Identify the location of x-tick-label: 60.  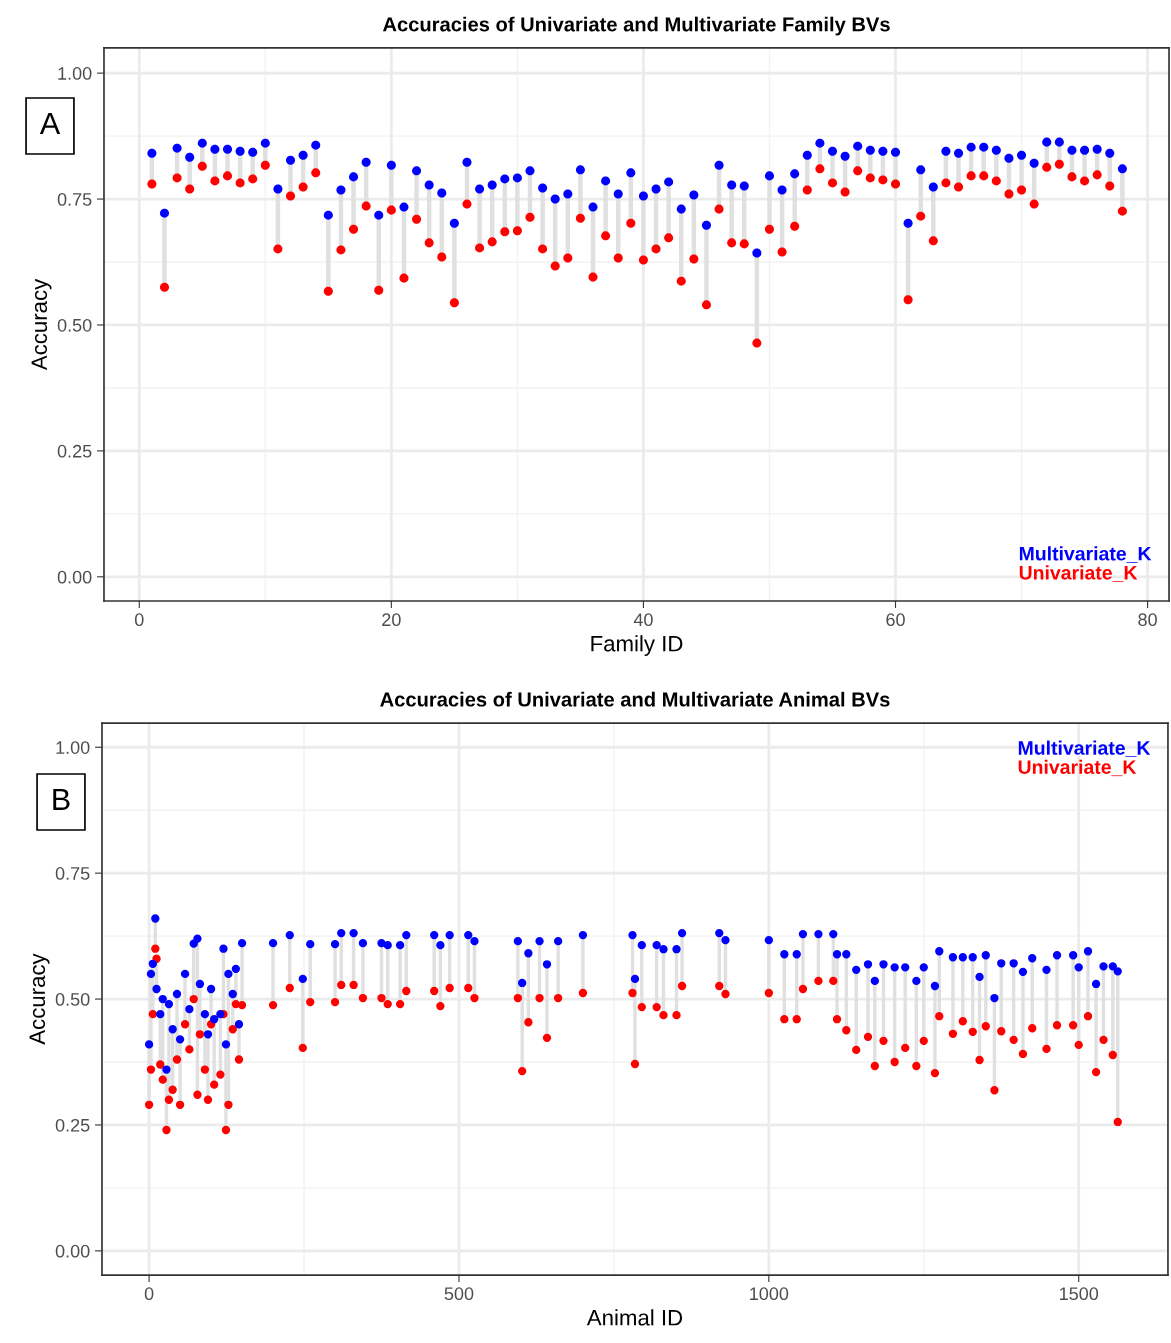
(895, 620).